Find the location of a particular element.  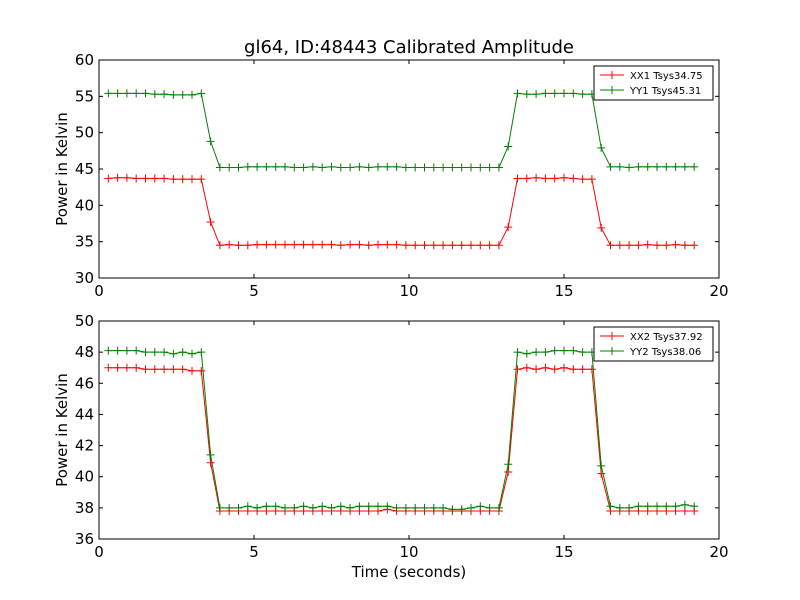

x-tick-label: 5 is located at coordinates (254, 552).